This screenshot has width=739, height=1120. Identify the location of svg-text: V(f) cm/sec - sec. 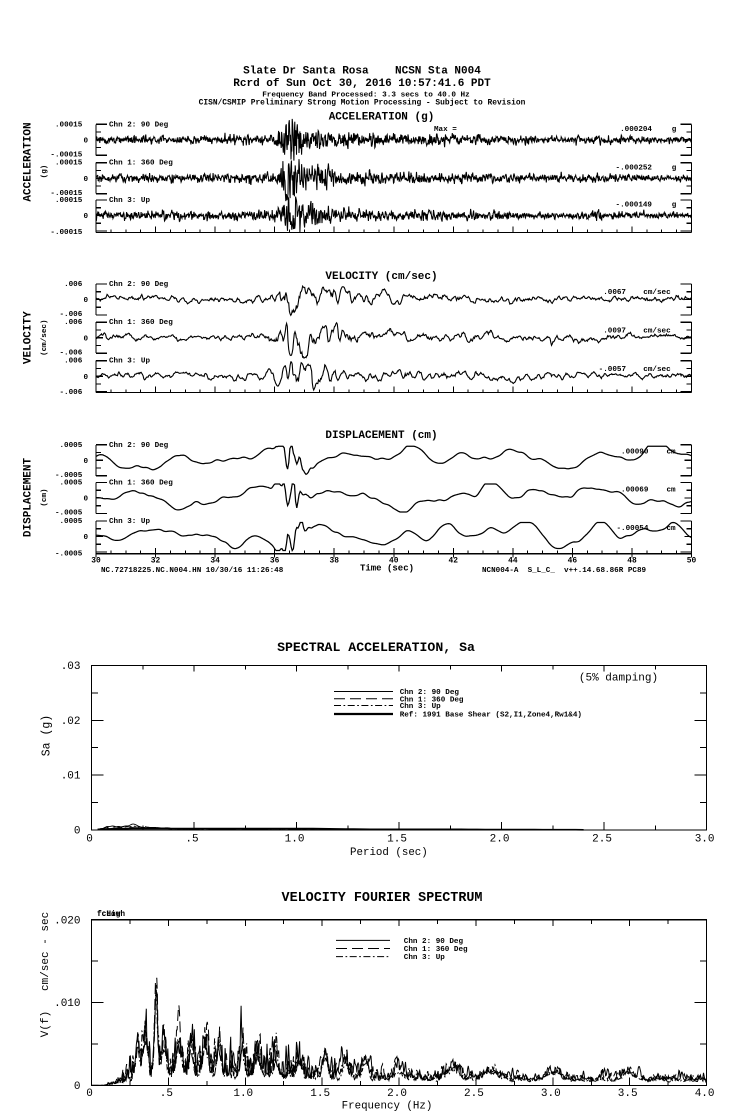
(46, 974).